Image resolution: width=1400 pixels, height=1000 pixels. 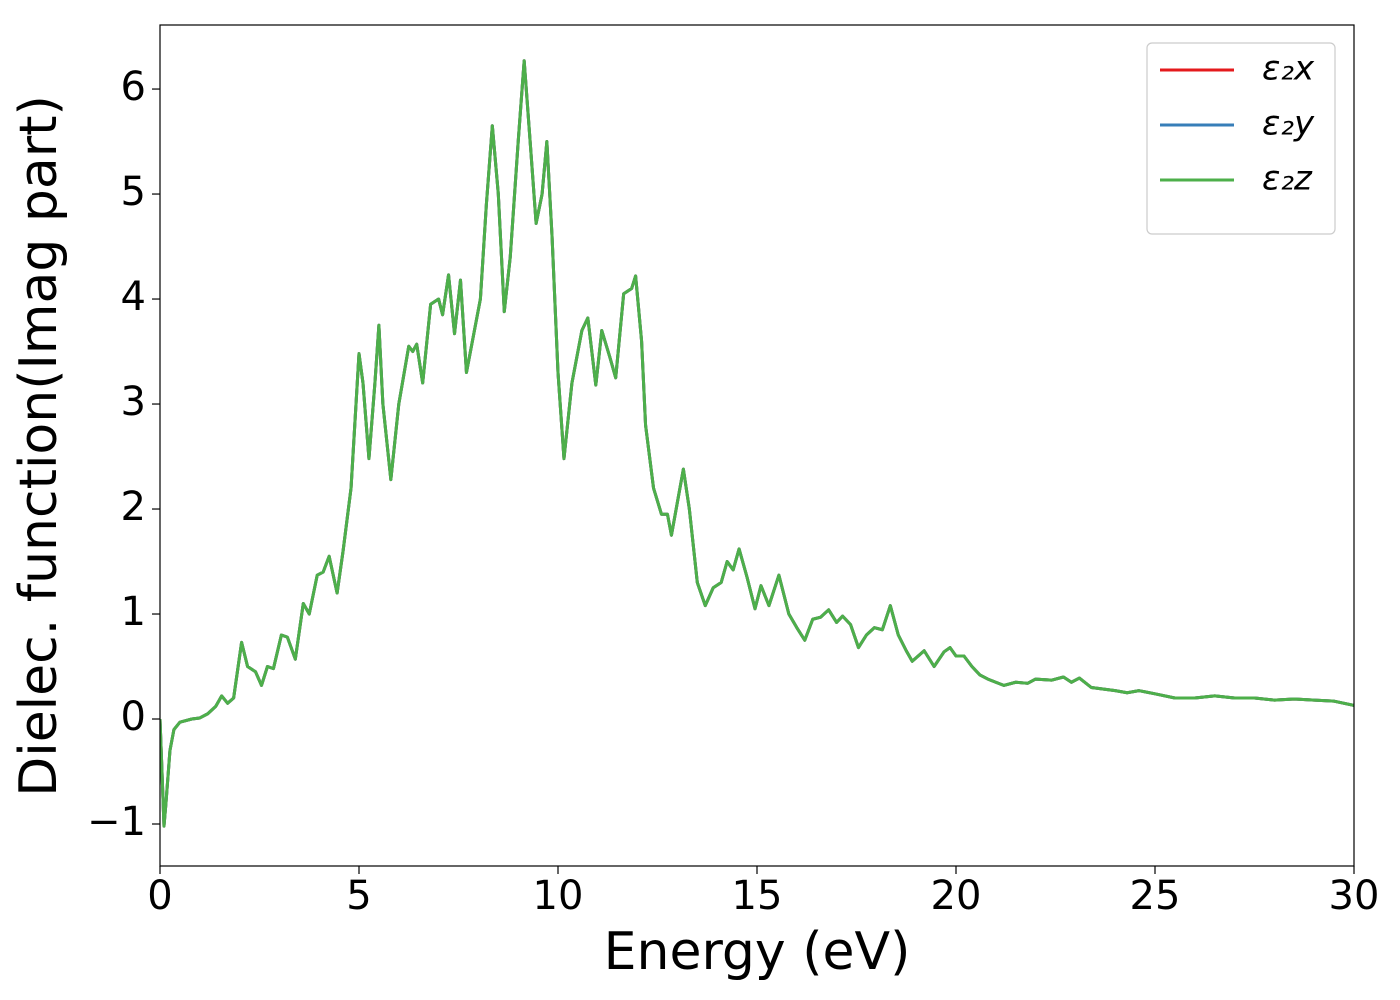 What do you see at coordinates (133, 612) in the screenshot?
I see `y-tick-label: 1` at bounding box center [133, 612].